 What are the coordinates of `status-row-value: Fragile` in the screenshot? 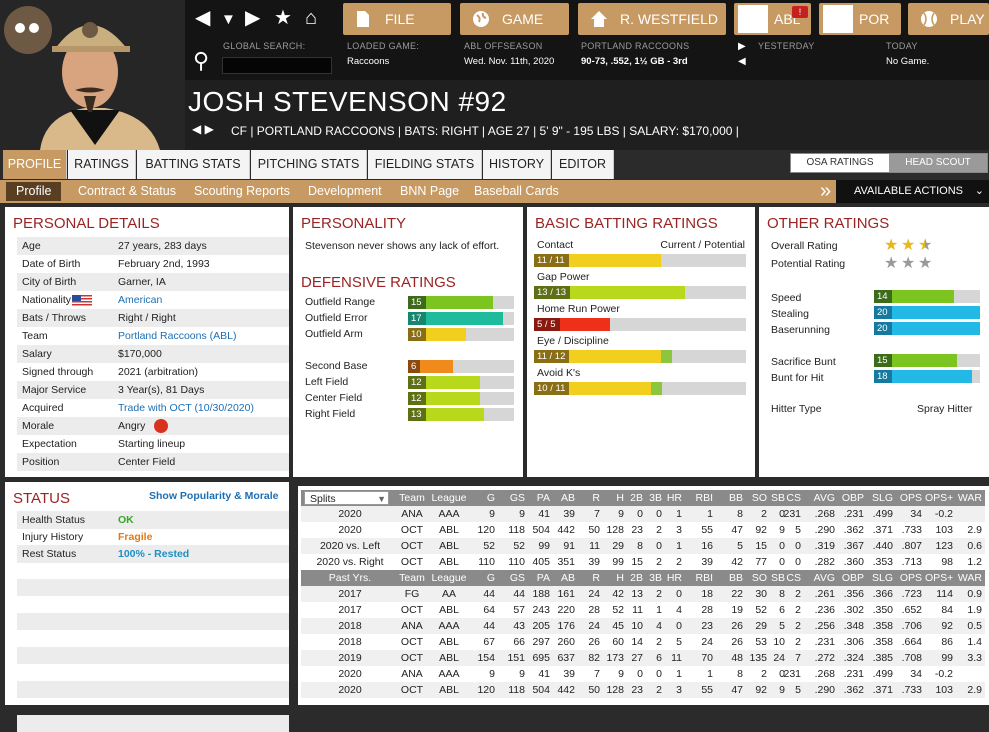 It's located at (135, 537).